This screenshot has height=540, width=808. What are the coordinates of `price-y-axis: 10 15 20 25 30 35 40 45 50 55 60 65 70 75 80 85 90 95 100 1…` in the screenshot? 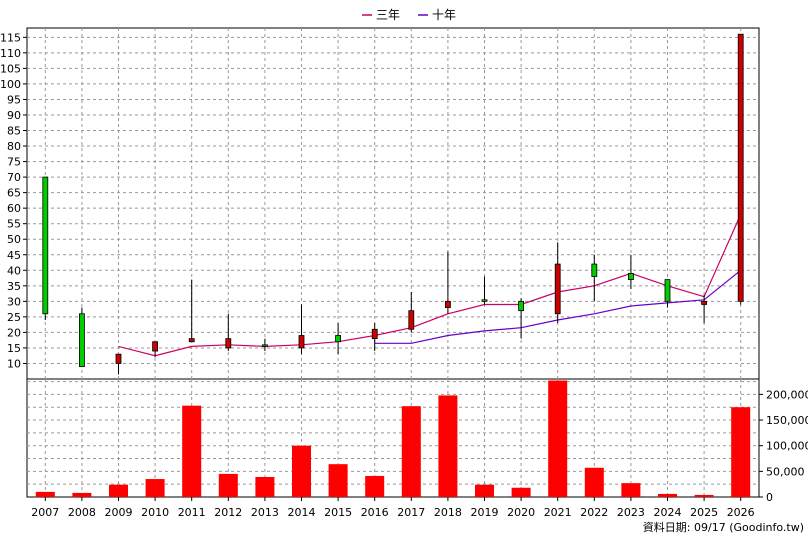 It's located at (13, 200).